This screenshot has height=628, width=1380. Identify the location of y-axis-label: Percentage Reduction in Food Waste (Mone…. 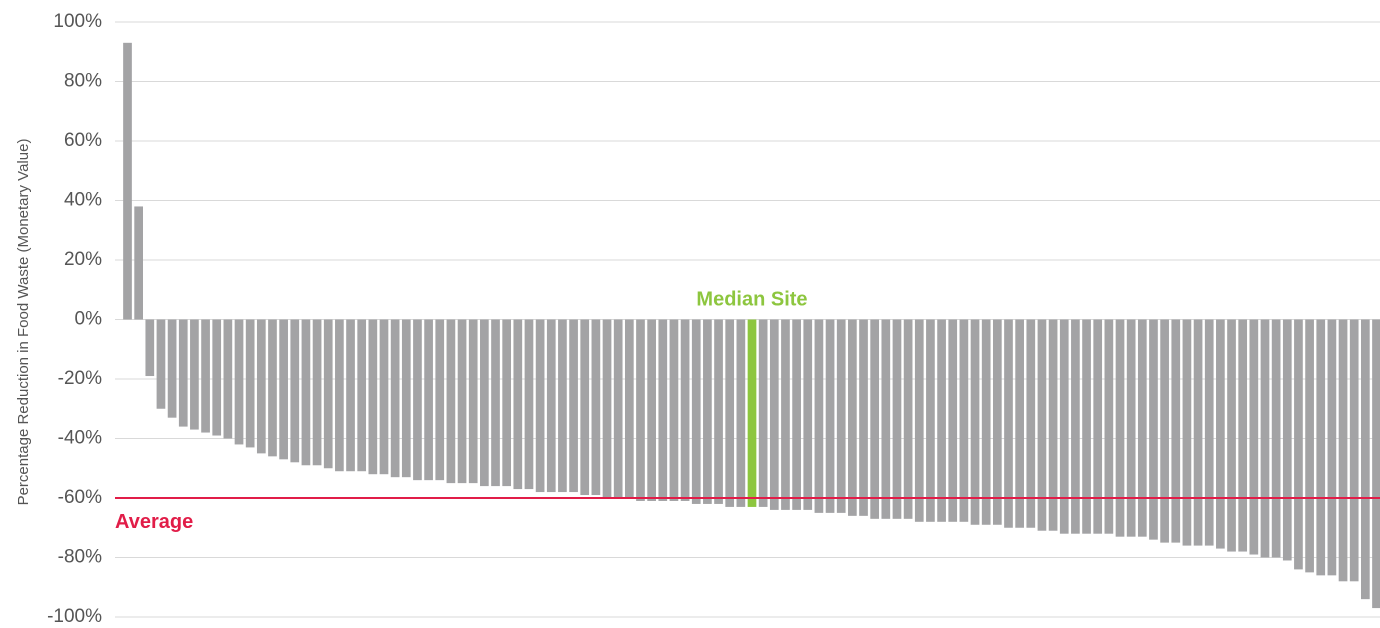
(23, 322).